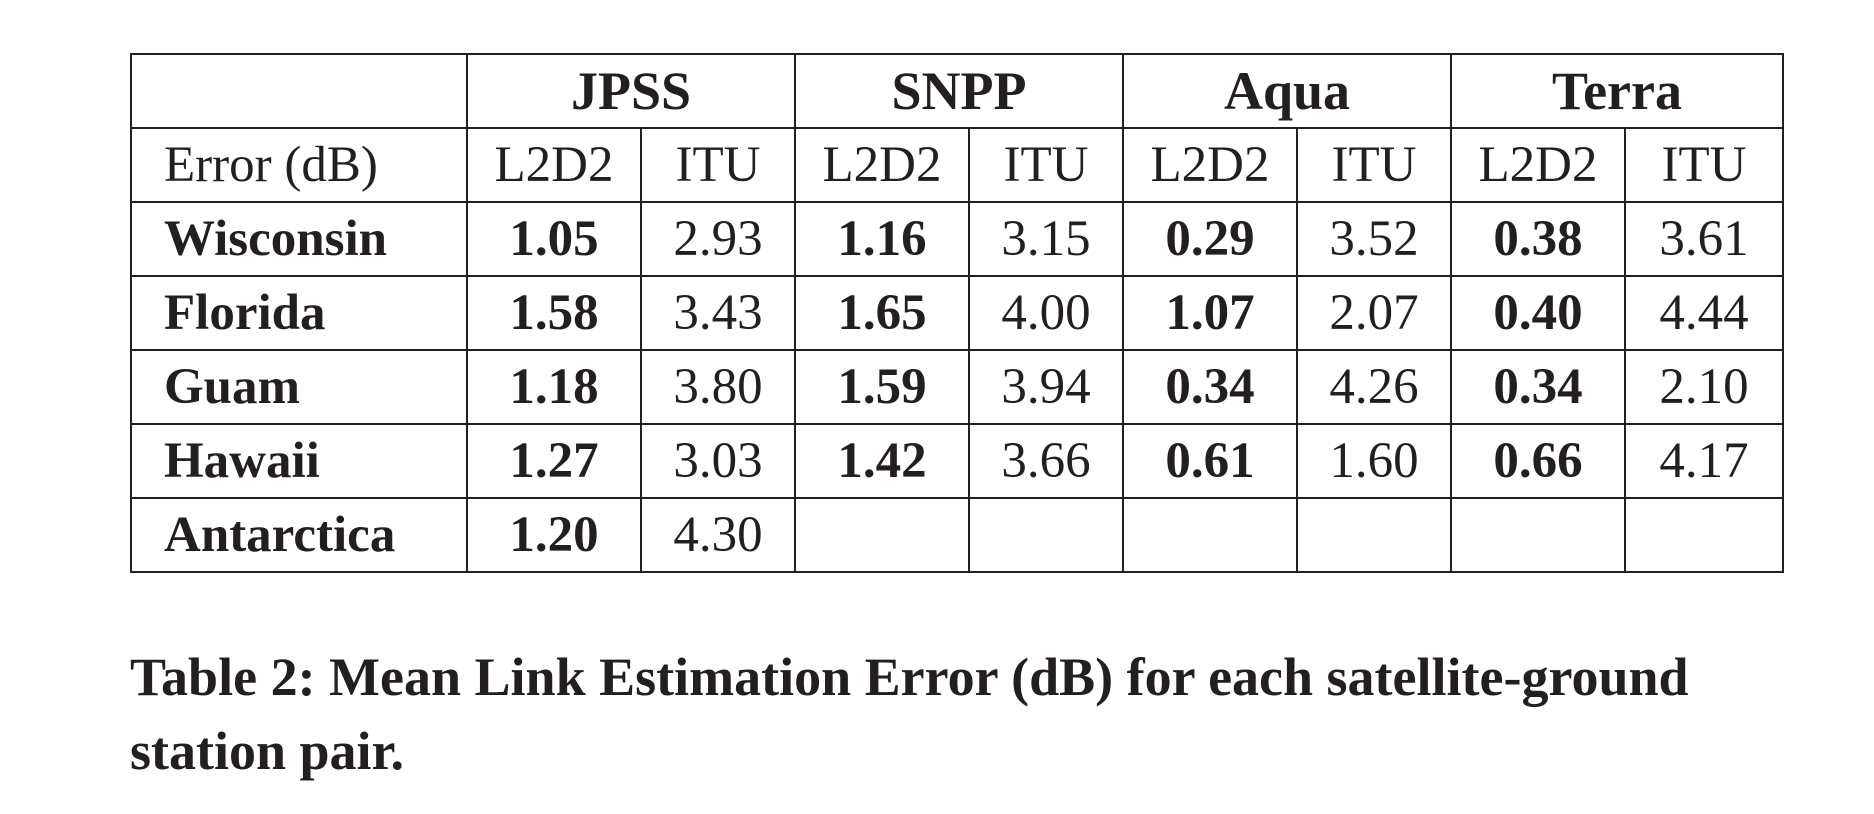  What do you see at coordinates (1374, 387) in the screenshot?
I see `table-cell: 4.26` at bounding box center [1374, 387].